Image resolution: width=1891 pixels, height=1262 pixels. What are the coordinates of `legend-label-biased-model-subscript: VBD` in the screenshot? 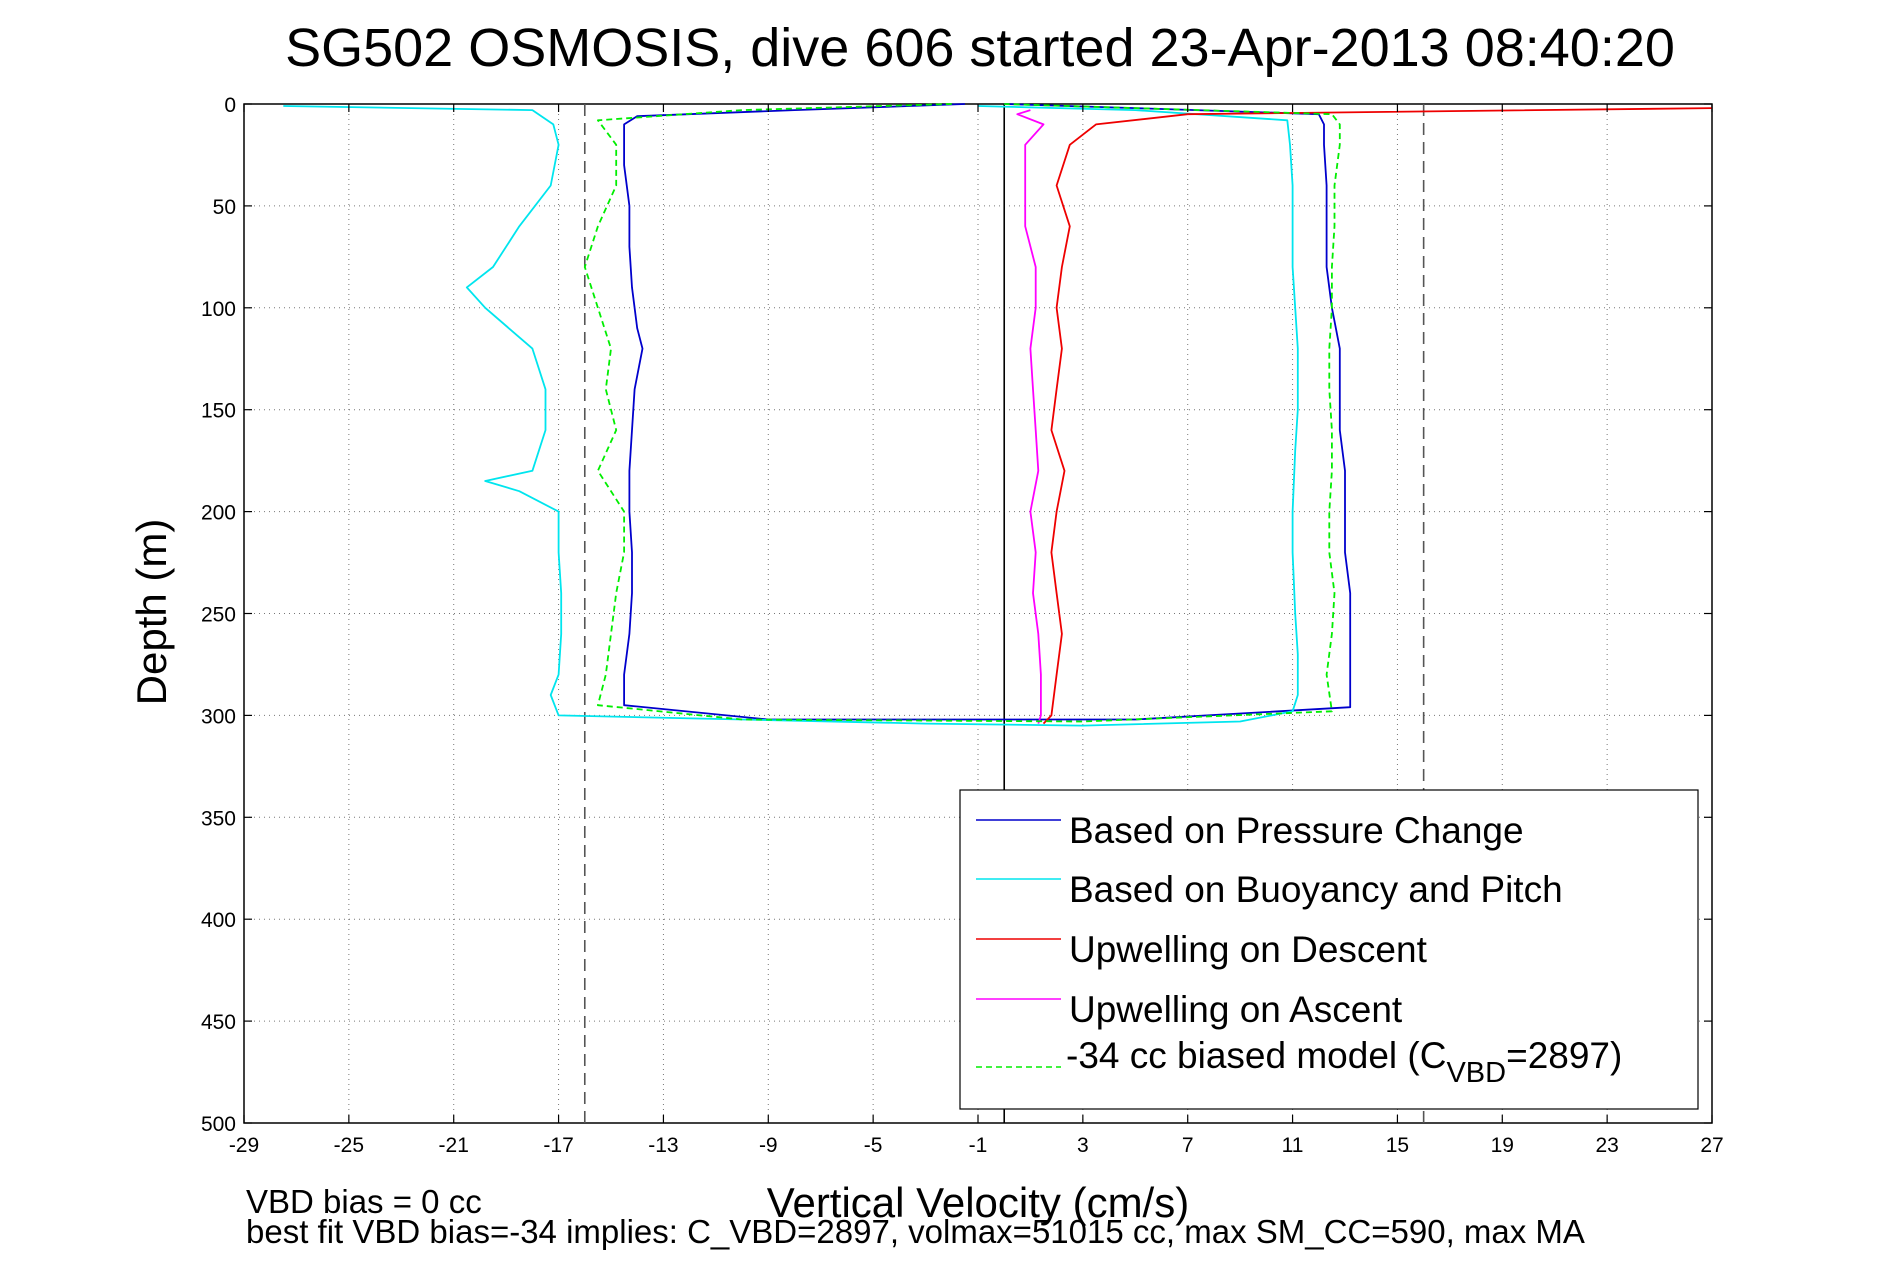 It's located at (1476, 1073).